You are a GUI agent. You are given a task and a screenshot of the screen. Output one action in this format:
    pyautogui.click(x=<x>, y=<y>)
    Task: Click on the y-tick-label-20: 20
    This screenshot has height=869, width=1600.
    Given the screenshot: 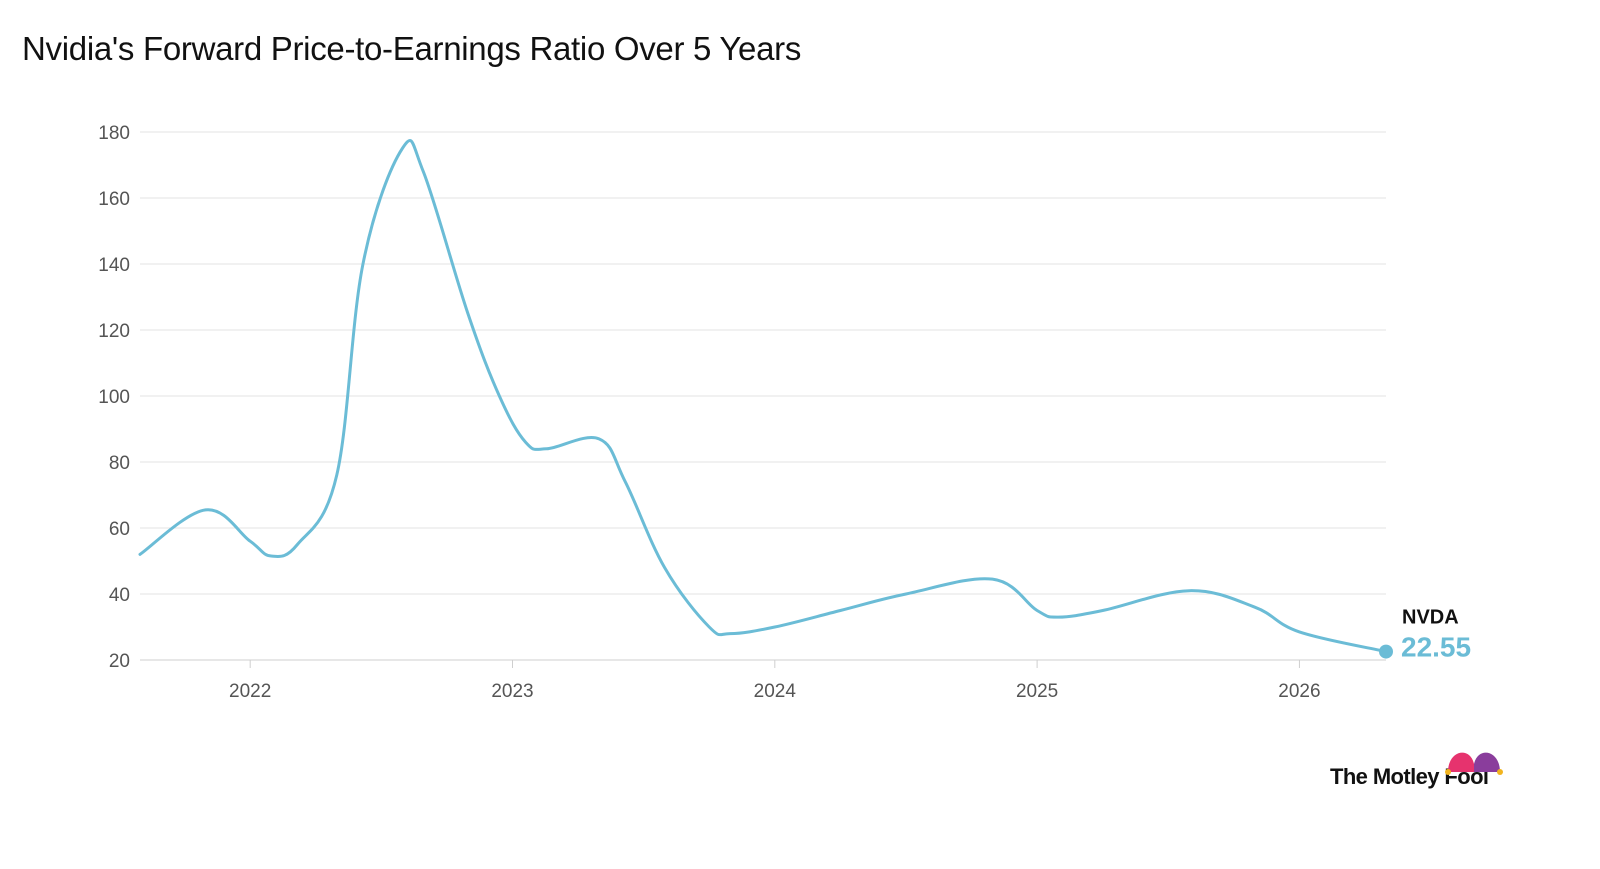 What is the action you would take?
    pyautogui.click(x=119, y=661)
    